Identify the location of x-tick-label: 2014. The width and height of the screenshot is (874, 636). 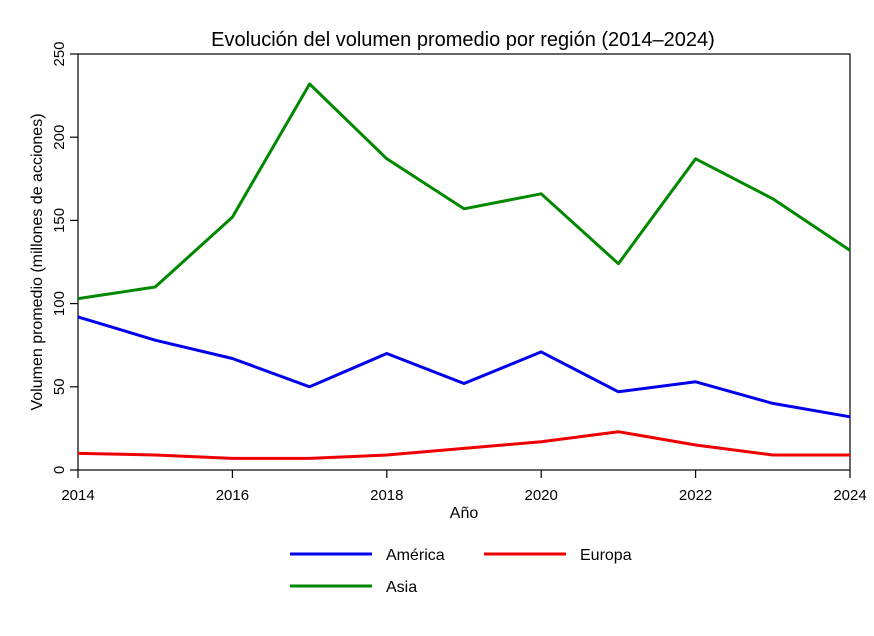
(77, 495).